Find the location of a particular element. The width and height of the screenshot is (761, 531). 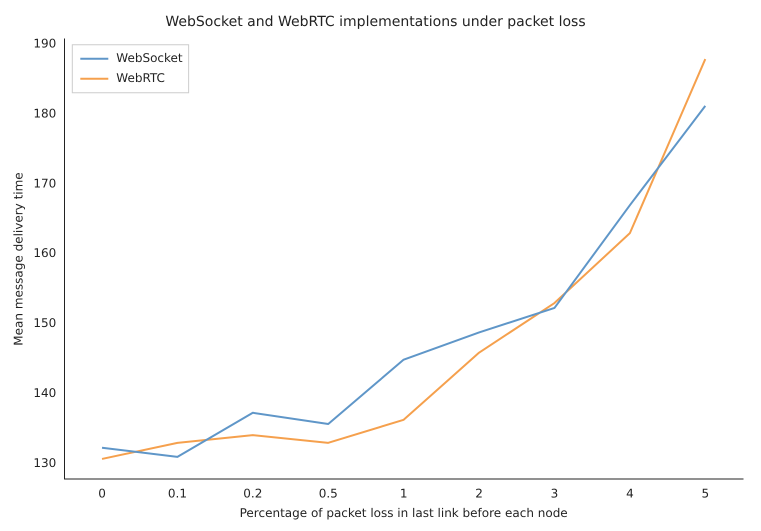

x-tick-label: 0.2 is located at coordinates (252, 493).